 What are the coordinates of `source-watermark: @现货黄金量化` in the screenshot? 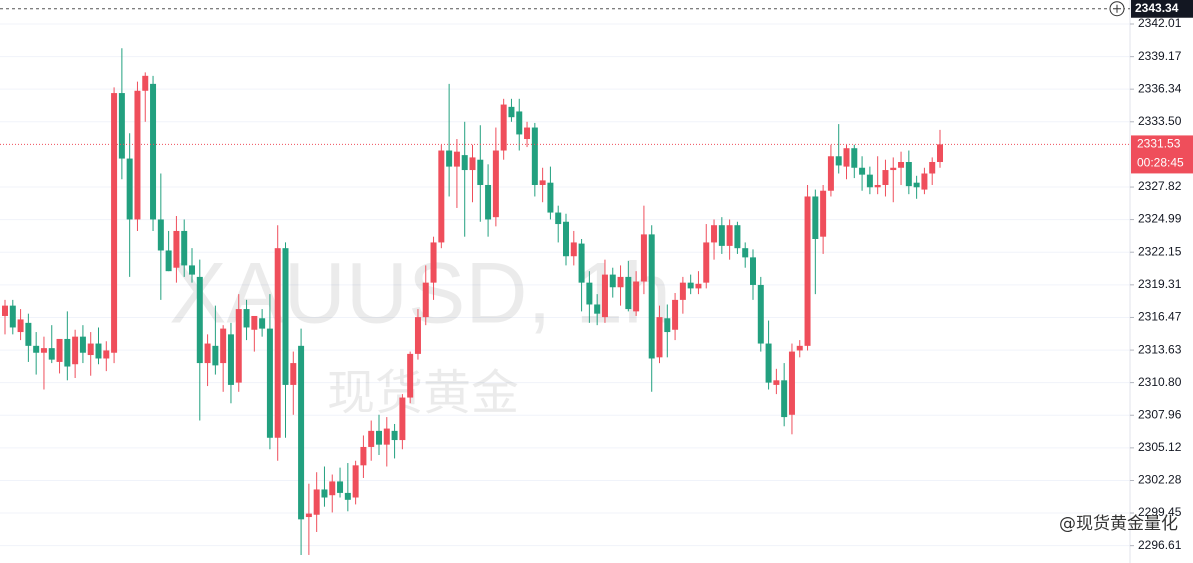 It's located at (1118, 524).